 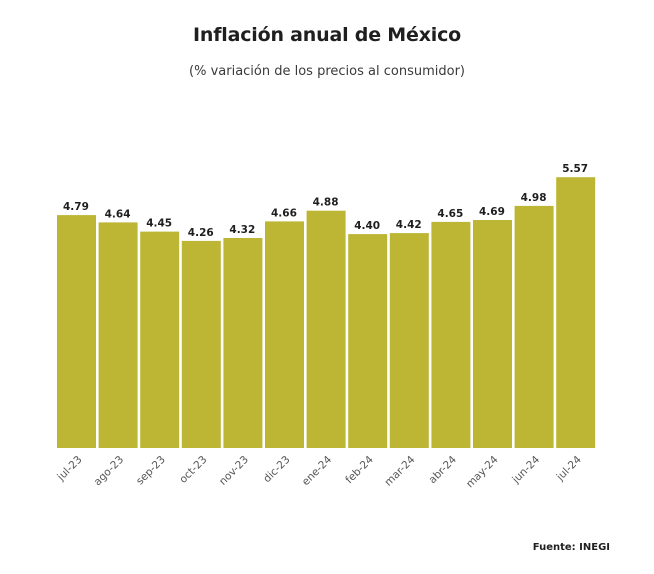 What do you see at coordinates (69, 469) in the screenshot?
I see `x-tick-jul-23: jul-23` at bounding box center [69, 469].